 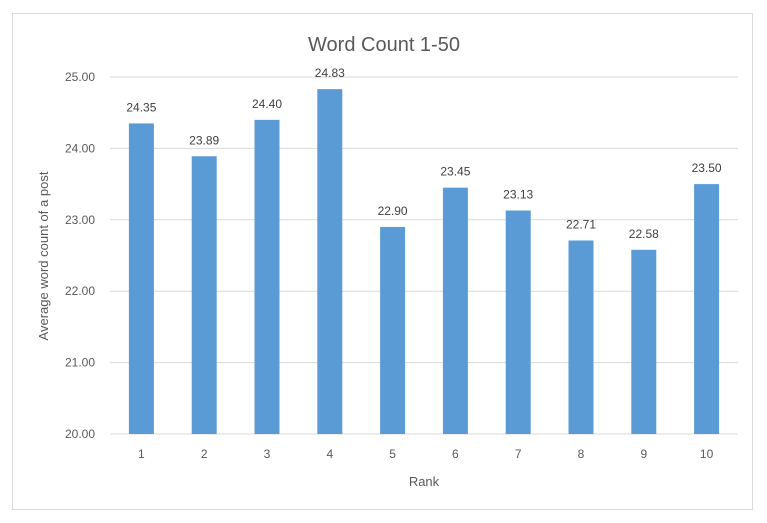 What do you see at coordinates (518, 195) in the screenshot?
I see `data-label: 23.13` at bounding box center [518, 195].